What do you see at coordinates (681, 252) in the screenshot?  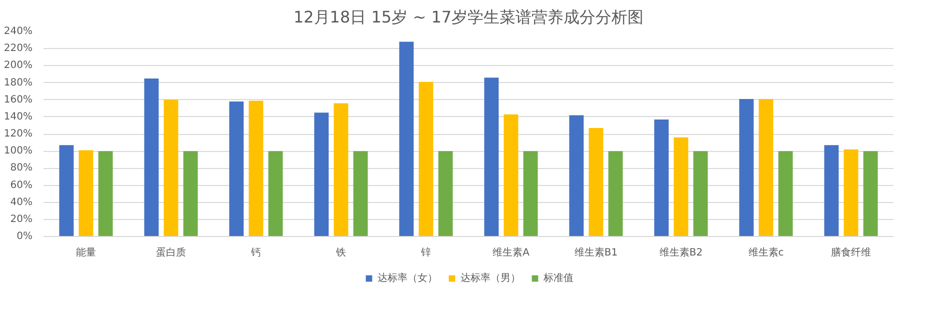 I see `x-tick-label: 维生素B2` at bounding box center [681, 252].